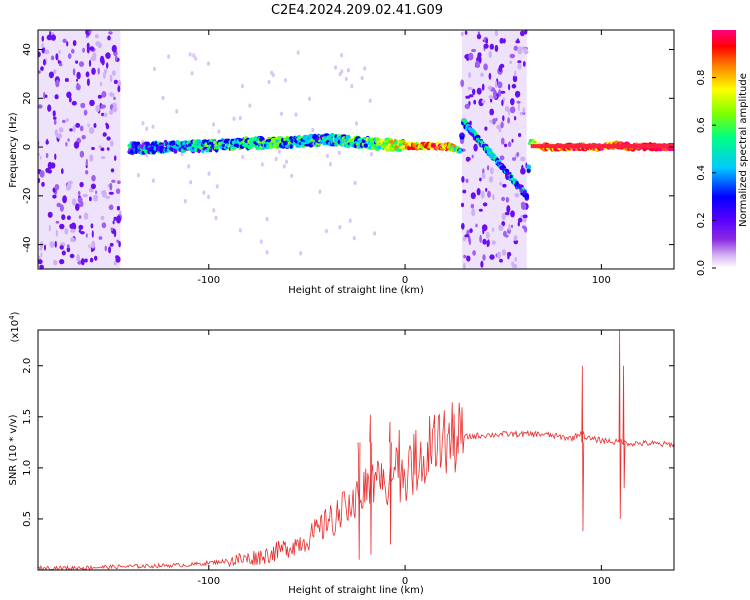  Describe the element at coordinates (602, 146) in the screenshot. I see `ridge-core` at that location.